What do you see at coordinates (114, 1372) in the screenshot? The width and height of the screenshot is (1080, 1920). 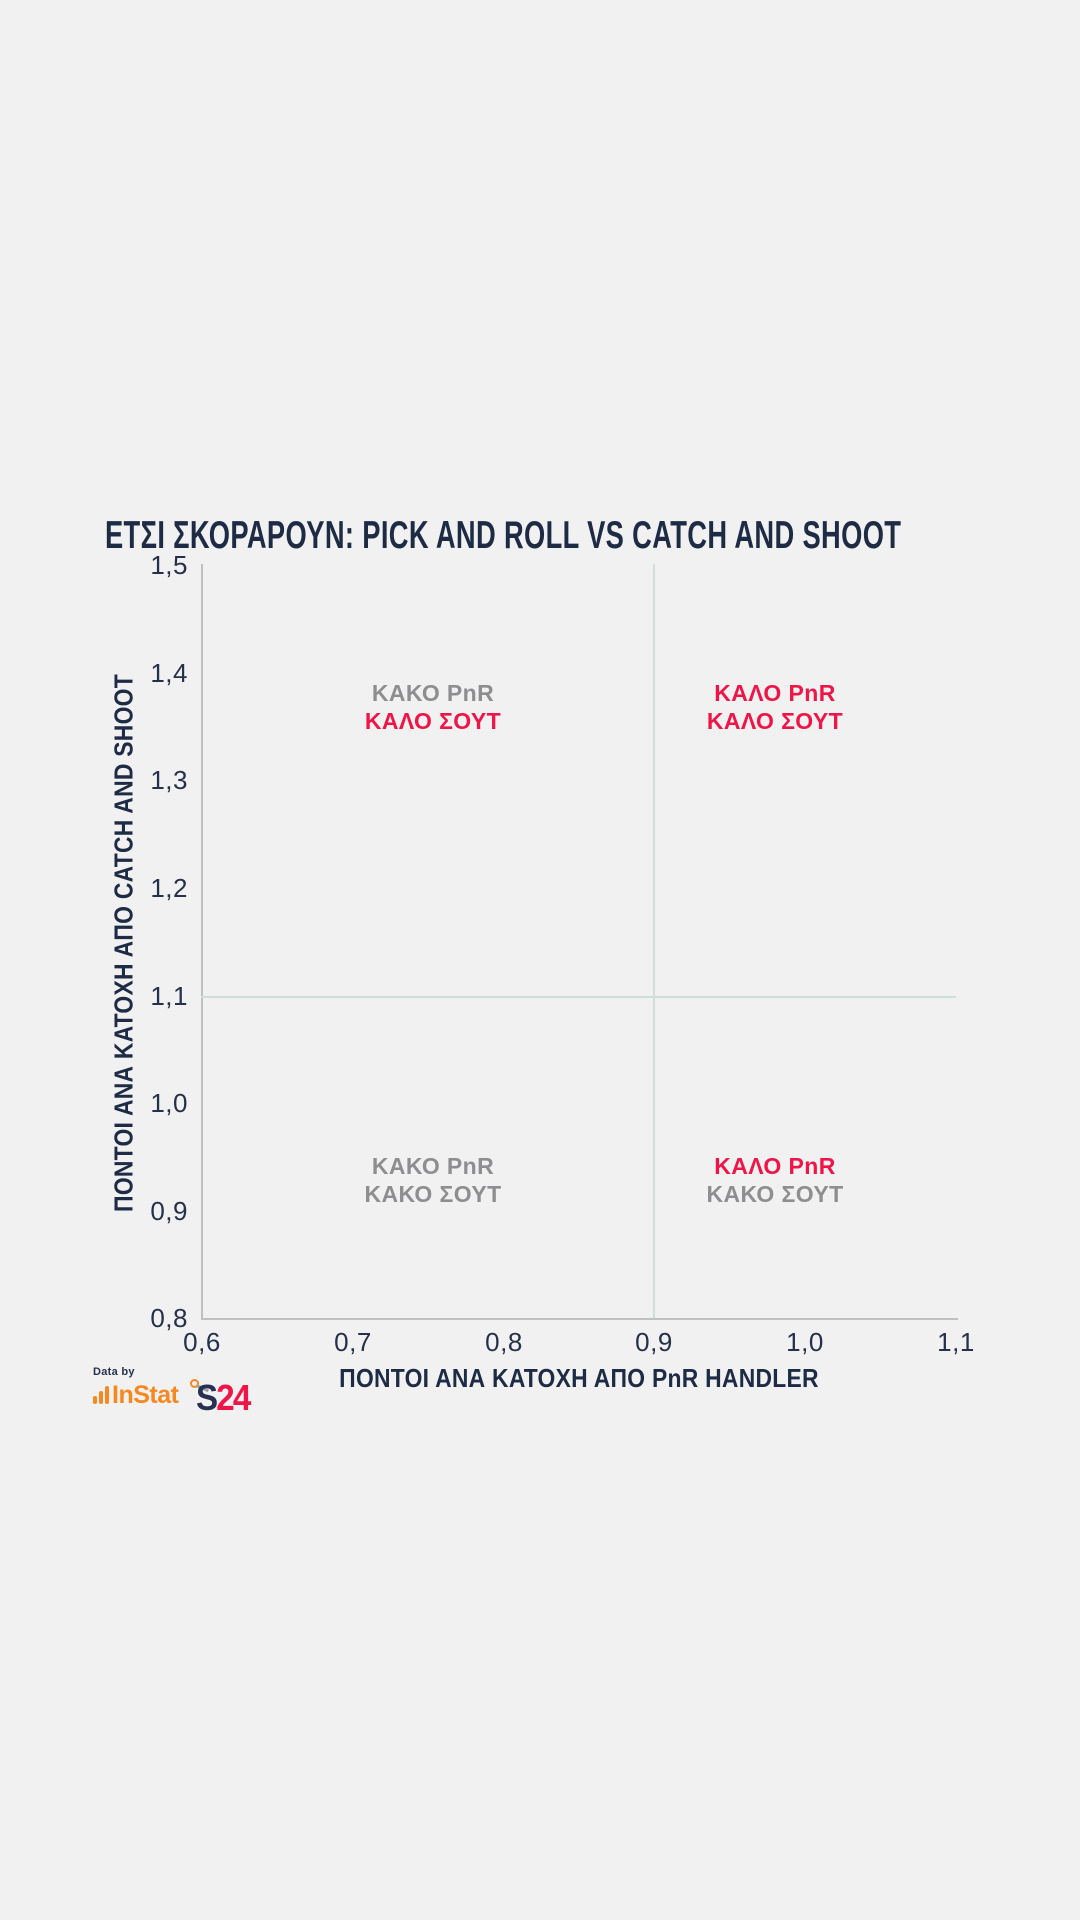 I see `data-by-label: Data by` at bounding box center [114, 1372].